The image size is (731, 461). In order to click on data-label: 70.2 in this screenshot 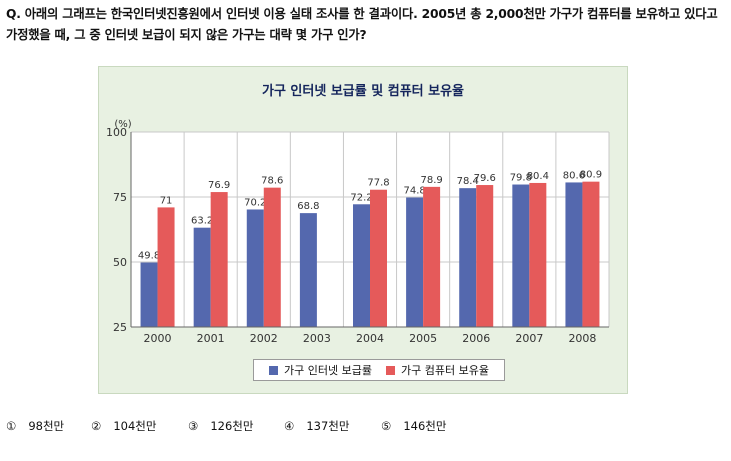, I will do `click(255, 202)`.